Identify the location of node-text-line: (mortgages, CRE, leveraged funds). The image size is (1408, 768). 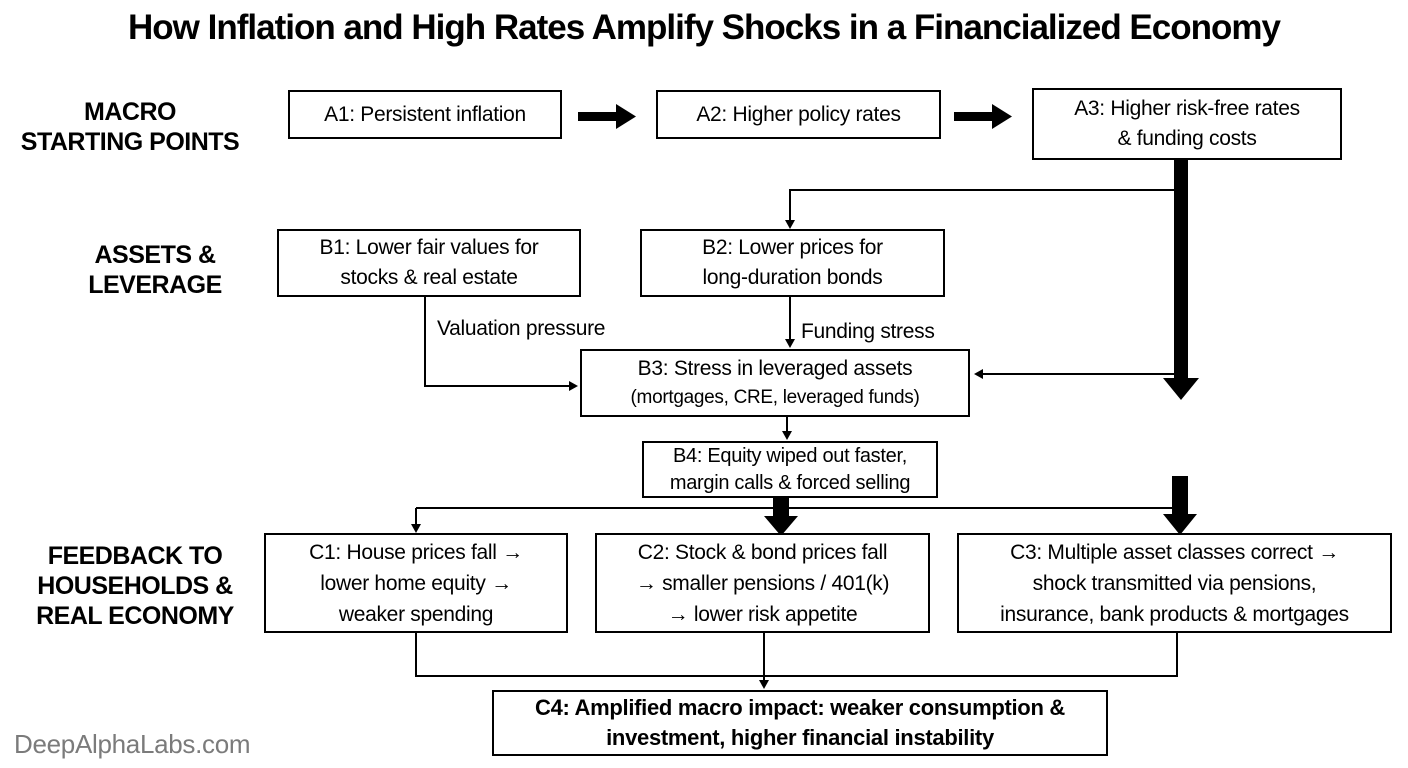
(775, 397).